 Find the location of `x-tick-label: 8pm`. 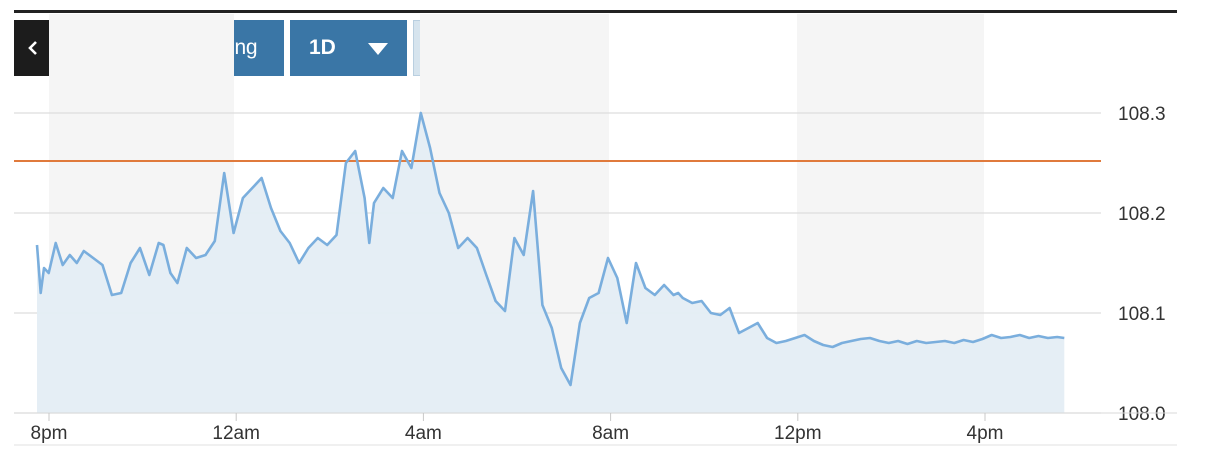

x-tick-label: 8pm is located at coordinates (49, 433).